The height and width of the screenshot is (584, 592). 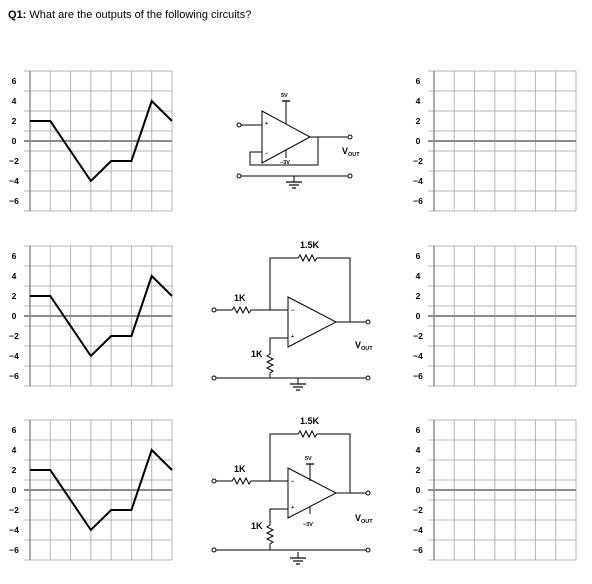 I want to click on input-graph-1: 6 4 2 0 −2 −4 −6, so click(x=91, y=141).